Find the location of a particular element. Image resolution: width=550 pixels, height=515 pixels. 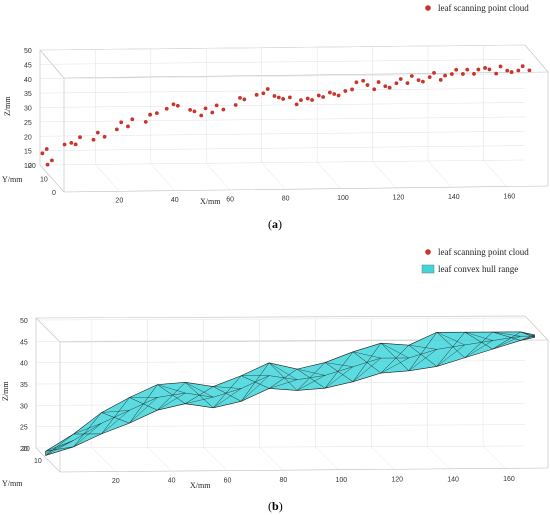

panel-b-zlabel: Z/mm is located at coordinates (5, 391).